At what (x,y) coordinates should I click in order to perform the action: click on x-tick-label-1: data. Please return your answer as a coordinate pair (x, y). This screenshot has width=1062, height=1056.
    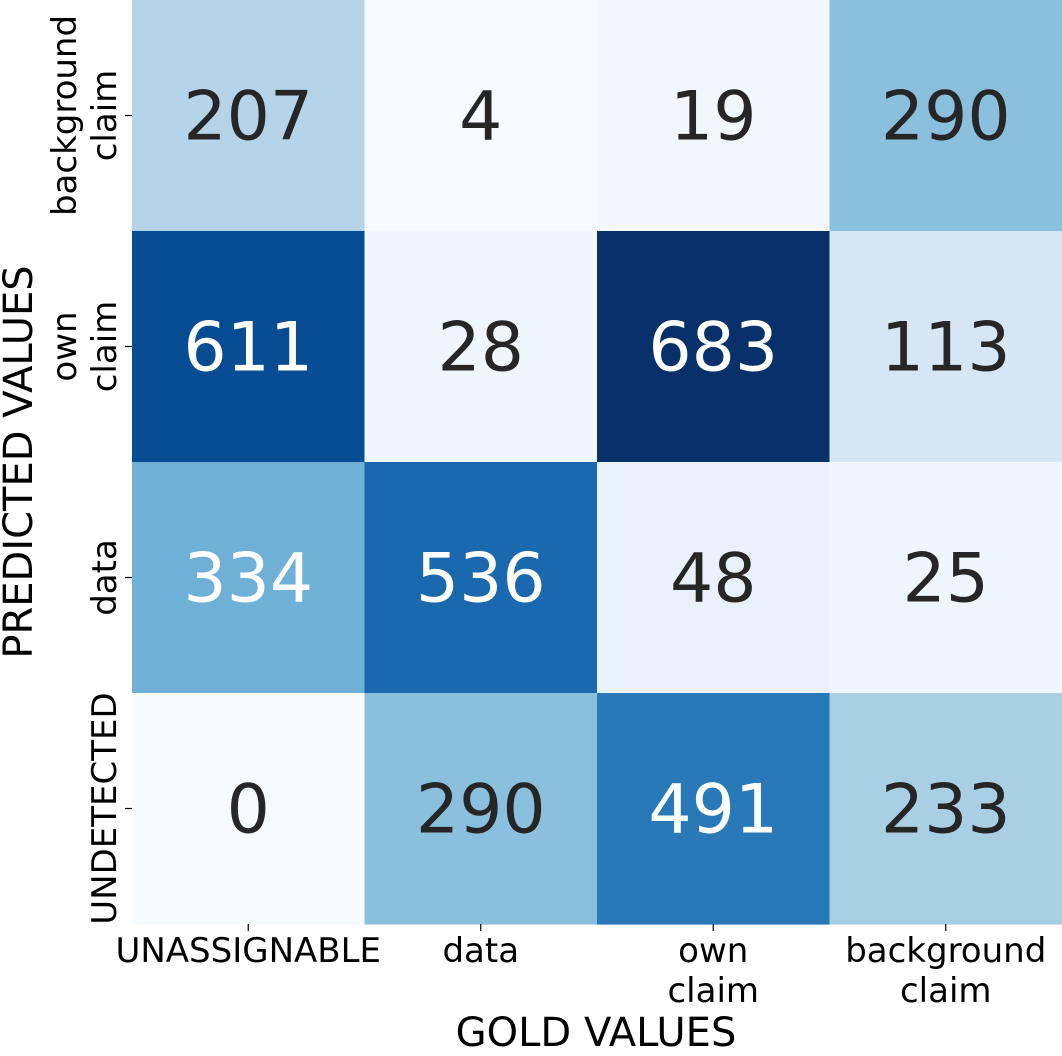
    Looking at the image, I should click on (480, 951).